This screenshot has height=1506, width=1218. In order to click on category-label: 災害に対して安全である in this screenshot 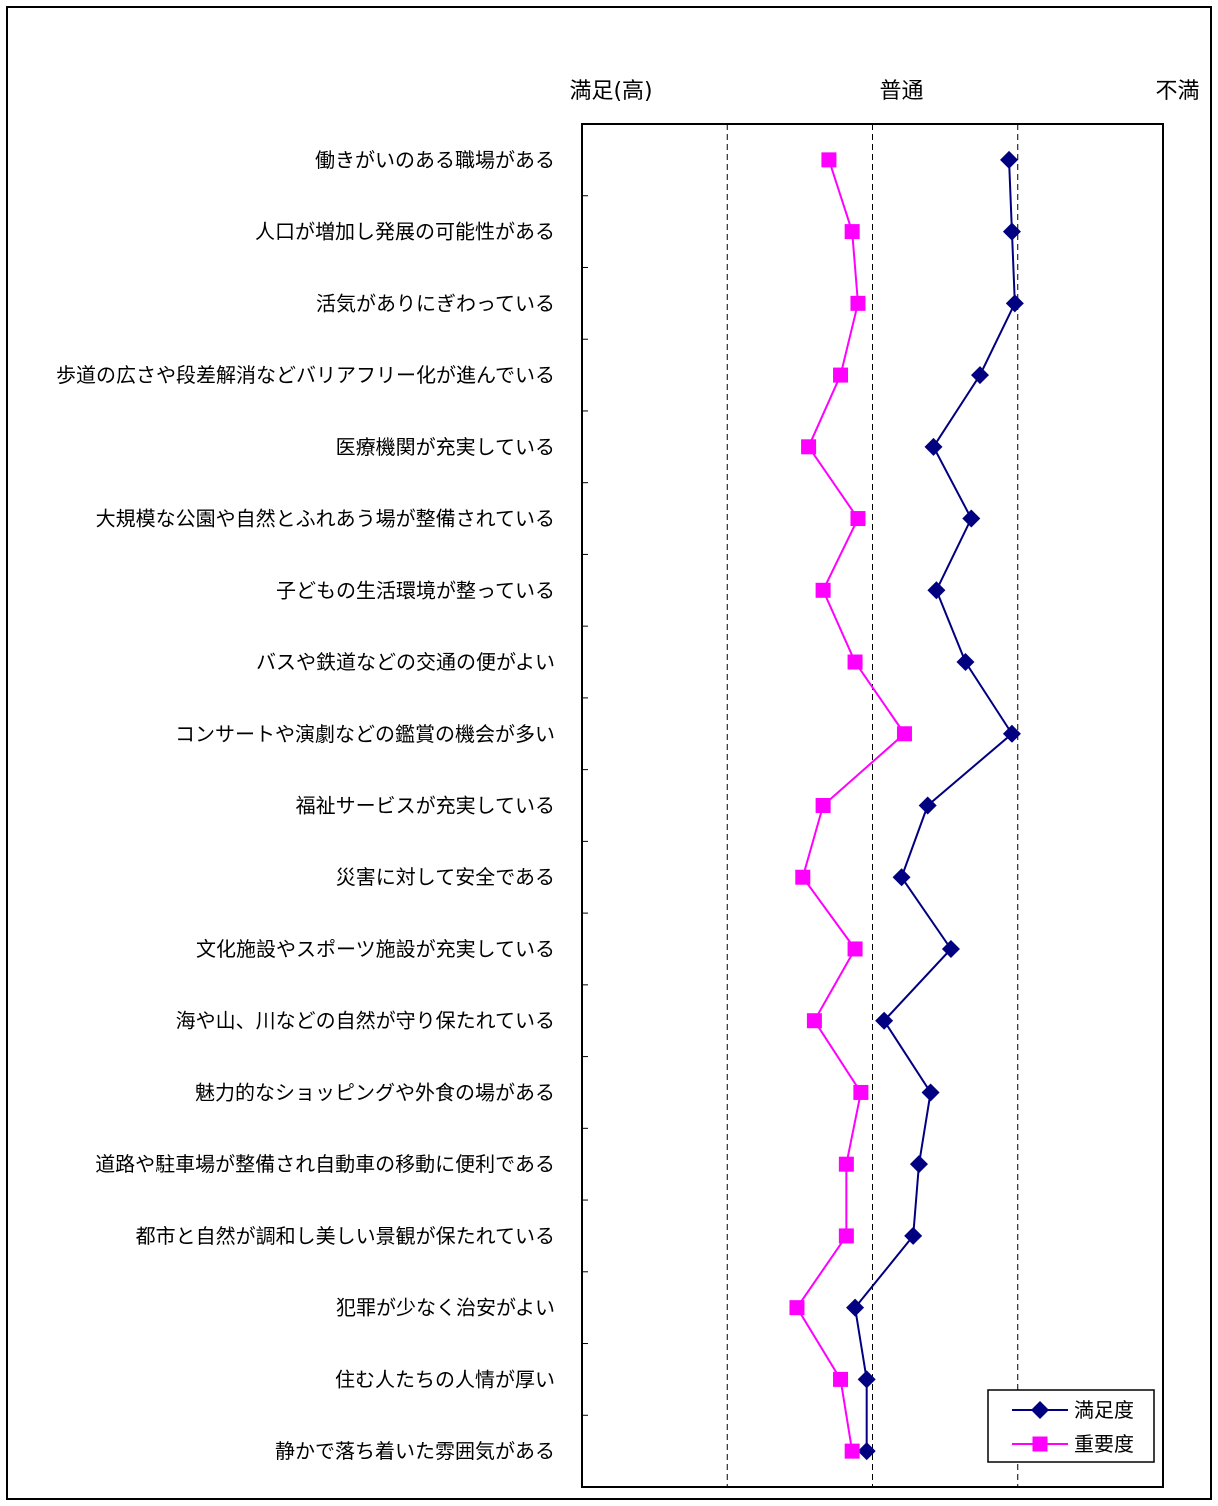, I will do `click(445, 877)`.